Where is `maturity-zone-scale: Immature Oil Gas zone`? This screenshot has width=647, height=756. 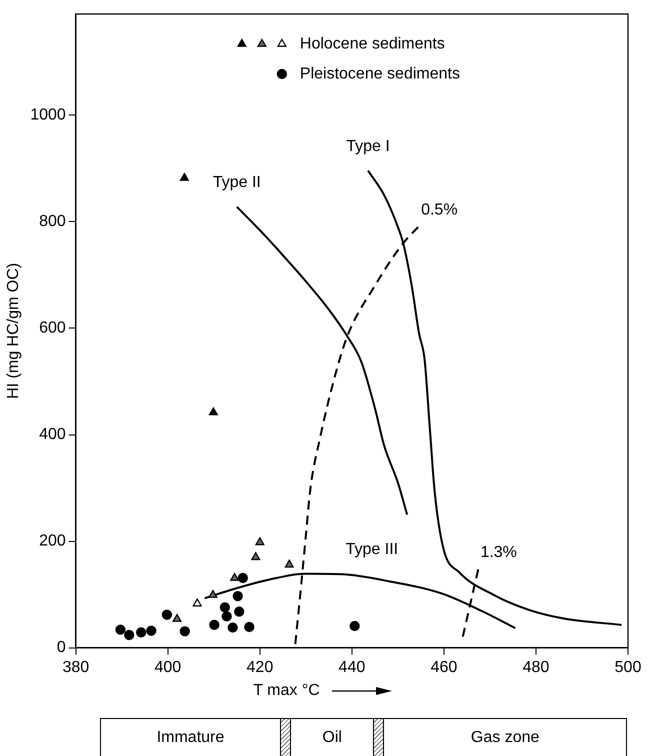
maturity-zone-scale: Immature Oil Gas zone is located at coordinates (363, 737).